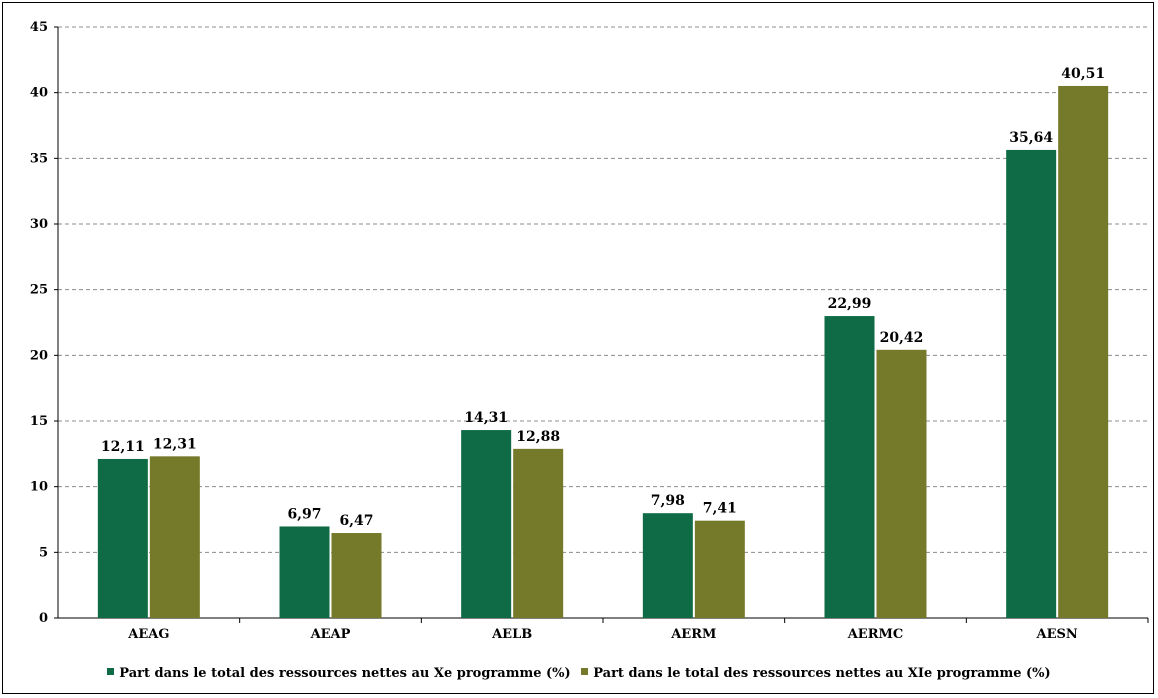 This screenshot has height=698, width=1158. Describe the element at coordinates (330, 634) in the screenshot. I see `x-tick-label: AEAP` at that location.